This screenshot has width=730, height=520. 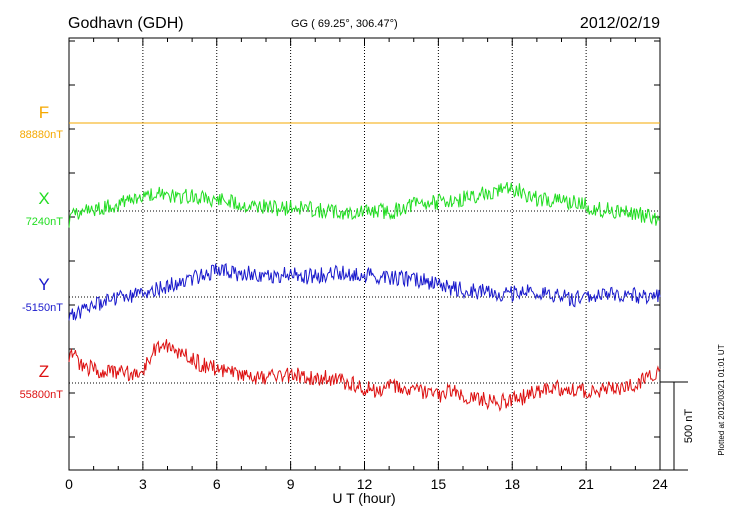 What do you see at coordinates (677, 426) in the screenshot?
I see `scale-bar: 500 nT` at bounding box center [677, 426].